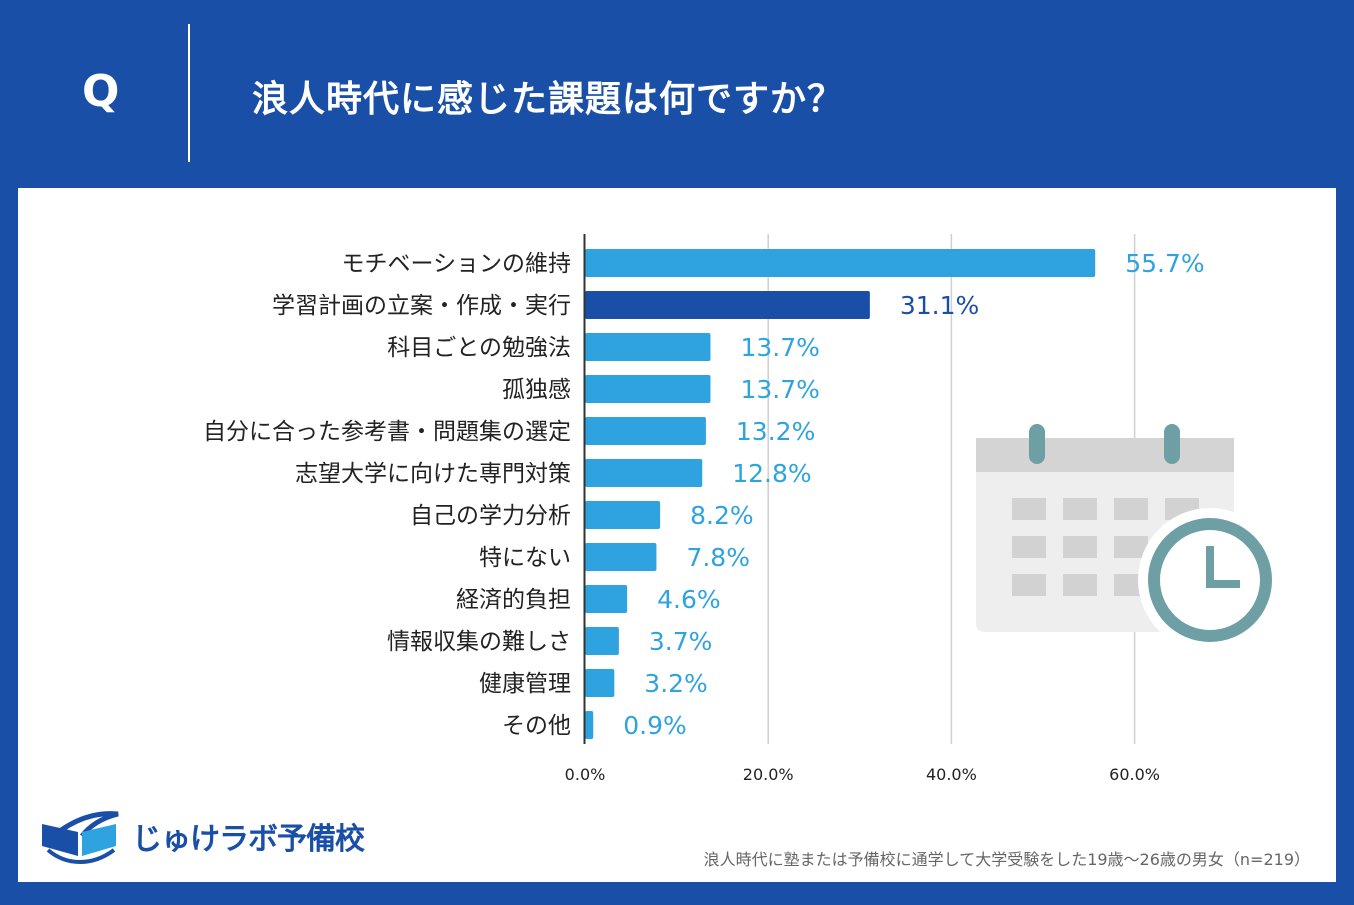  I want to click on value-label: 12.8%, so click(771, 473).